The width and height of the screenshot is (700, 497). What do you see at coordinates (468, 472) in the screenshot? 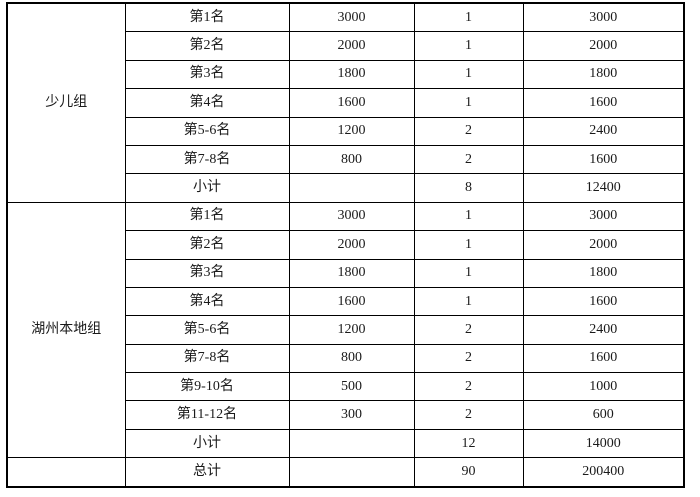
I see `count-cell: 90` at bounding box center [468, 472].